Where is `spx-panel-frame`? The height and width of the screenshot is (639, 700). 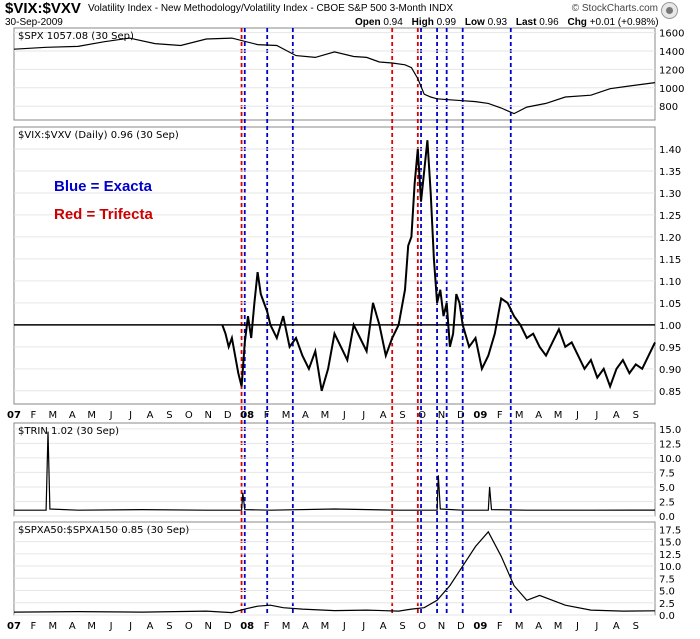
spx-panel-frame is located at coordinates (334, 74).